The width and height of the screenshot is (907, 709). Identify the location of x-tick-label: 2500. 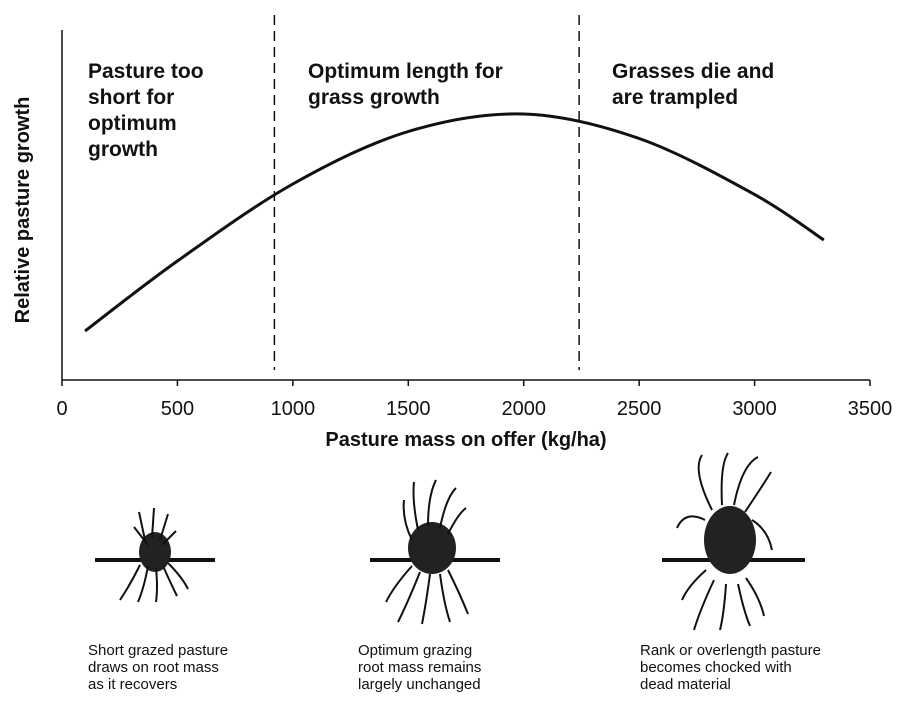
(639, 409).